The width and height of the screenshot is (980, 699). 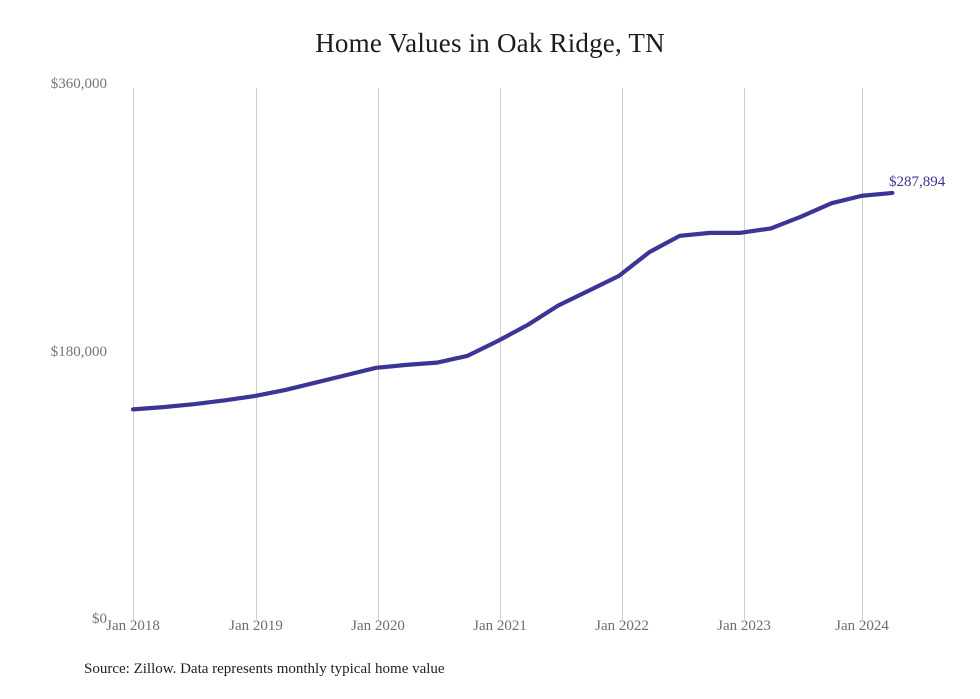 I want to click on chart-title: Home Values in Oak Ridge, TN, so click(x=490, y=43).